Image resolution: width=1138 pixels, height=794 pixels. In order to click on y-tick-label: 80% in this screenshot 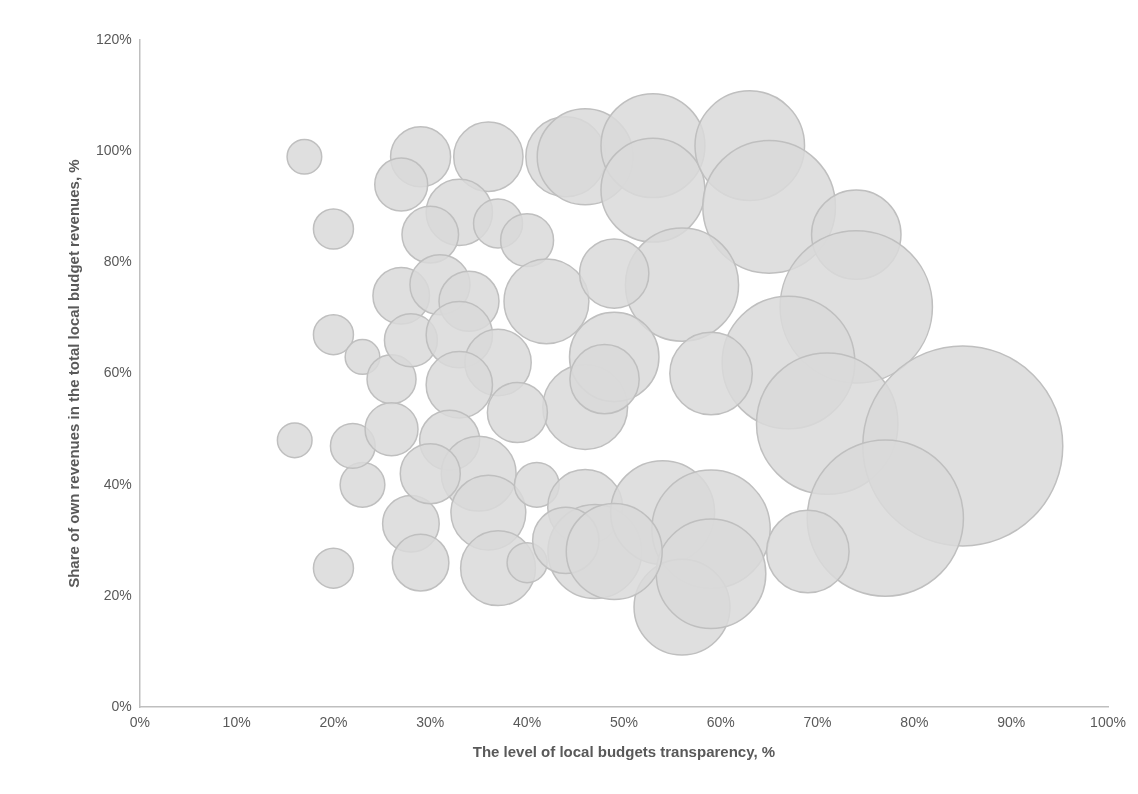, I will do `click(117, 261)`.